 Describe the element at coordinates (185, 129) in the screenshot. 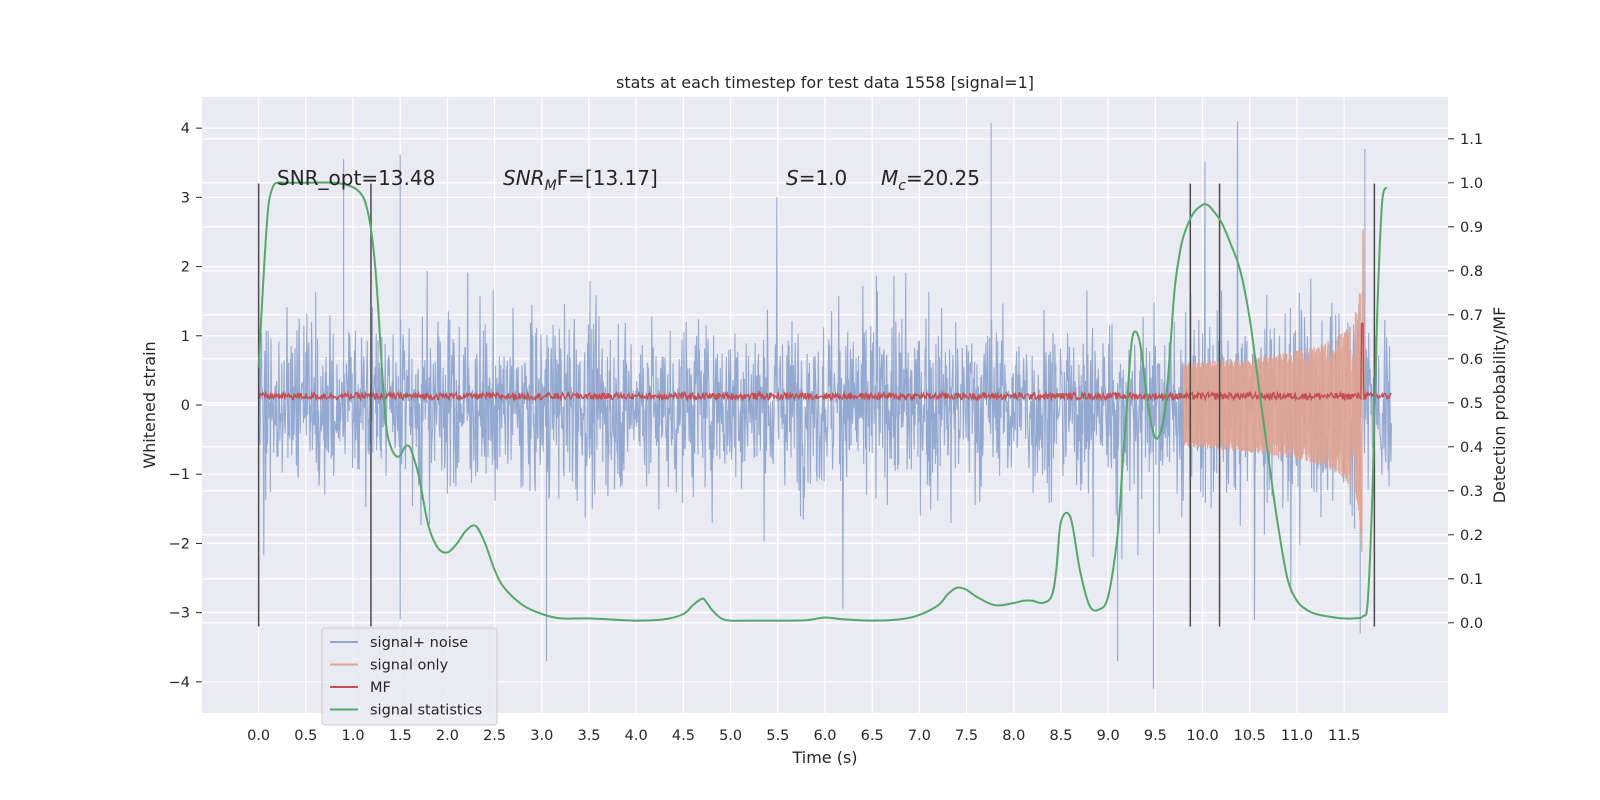

I see `y-tick-label: 4` at that location.